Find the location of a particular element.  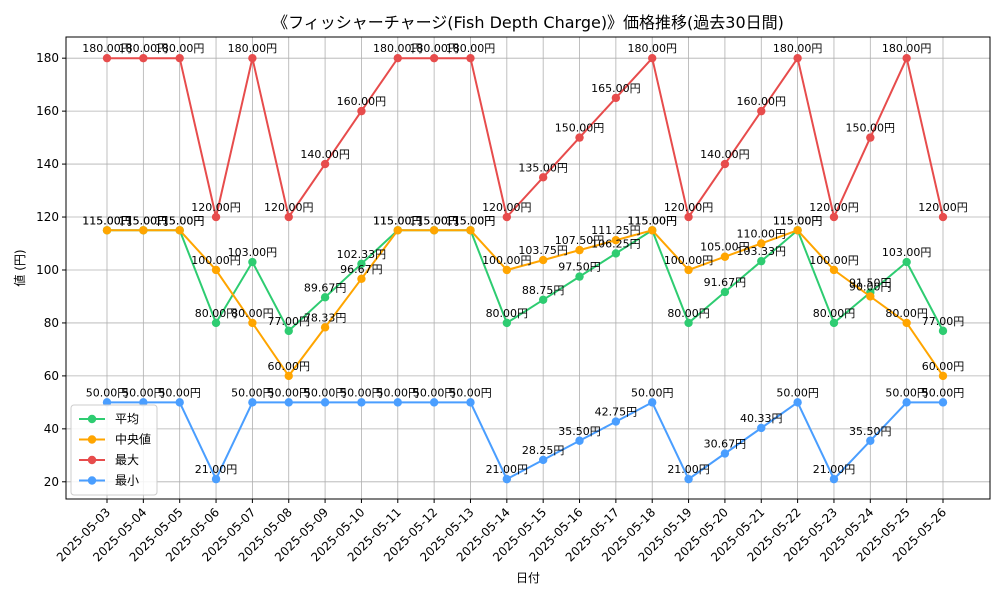

x-axis-label: 日付 is located at coordinates (528, 578).